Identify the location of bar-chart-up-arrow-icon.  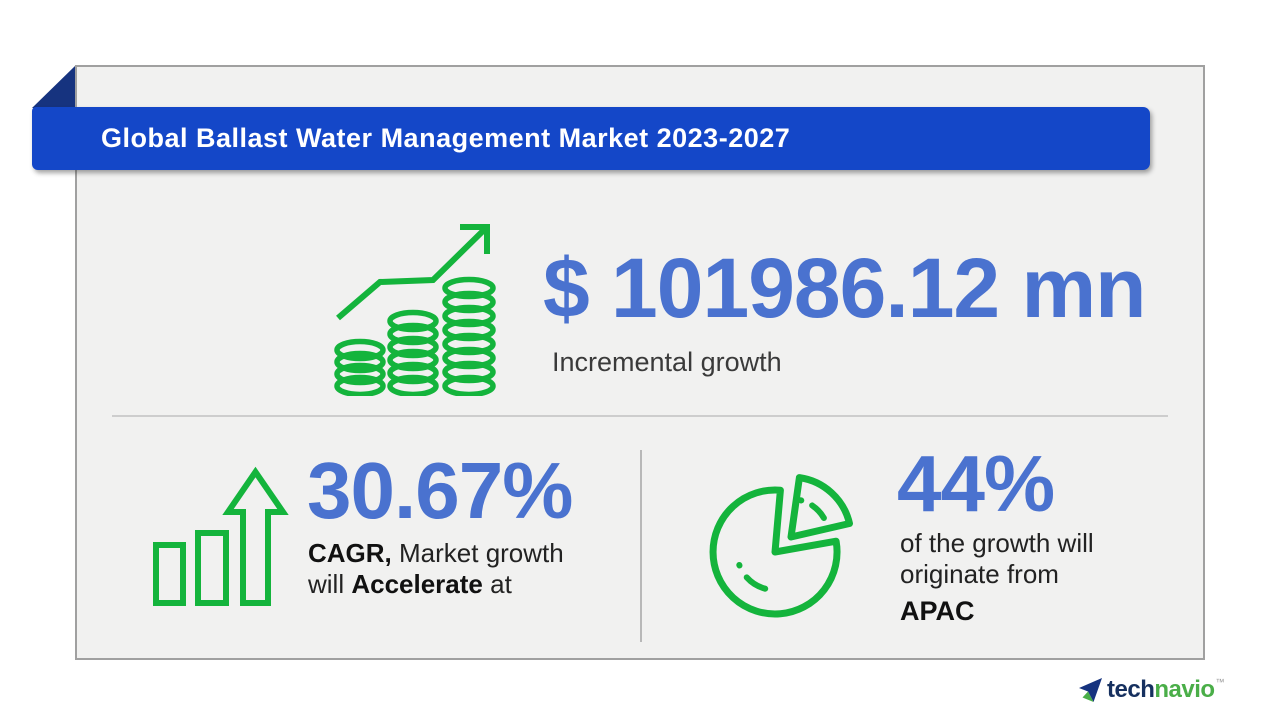
(221, 536).